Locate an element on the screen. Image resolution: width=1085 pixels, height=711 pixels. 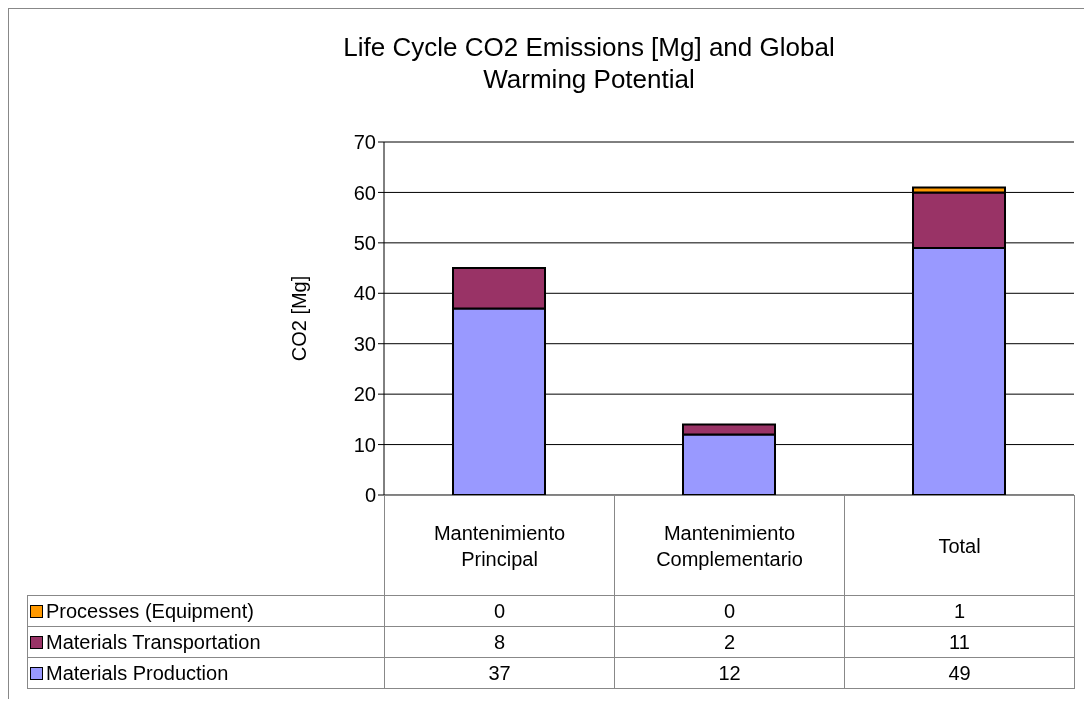
legend-label: Processes (Equipment) is located at coordinates (206, 611).